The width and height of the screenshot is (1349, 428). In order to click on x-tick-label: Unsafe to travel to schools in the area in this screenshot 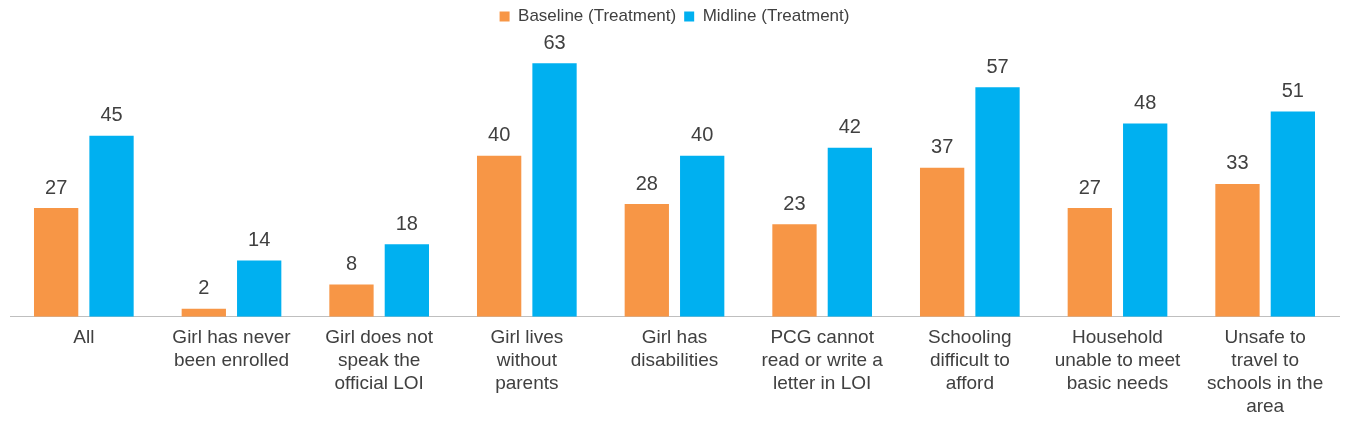, I will do `click(1265, 371)`.